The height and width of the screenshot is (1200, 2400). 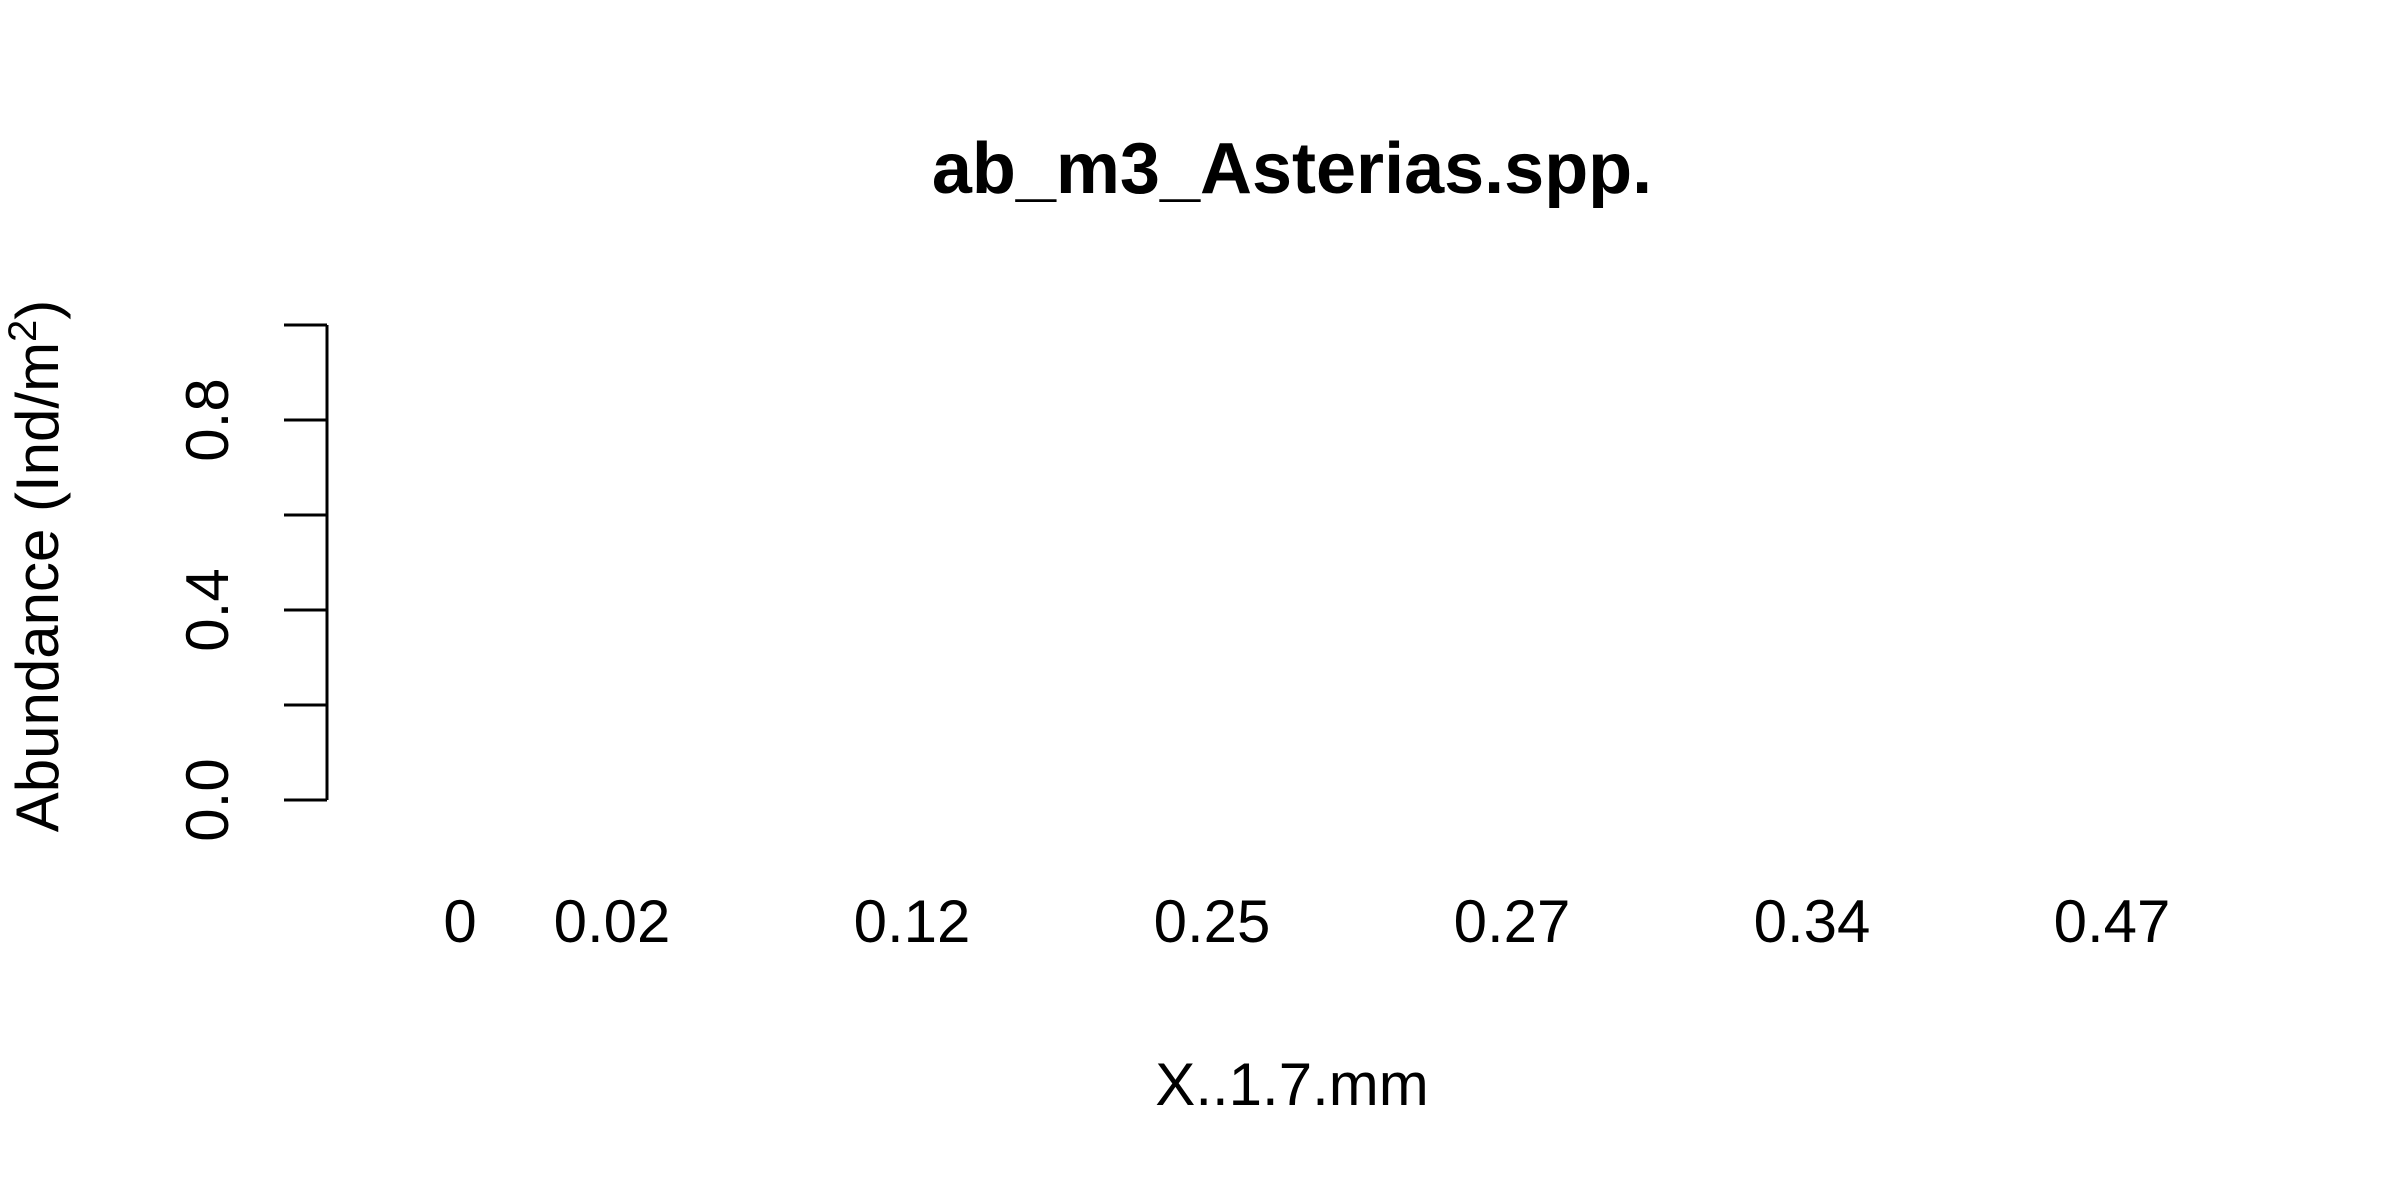 What do you see at coordinates (1812, 921) in the screenshot?
I see `x-tick-label: 0.34` at bounding box center [1812, 921].